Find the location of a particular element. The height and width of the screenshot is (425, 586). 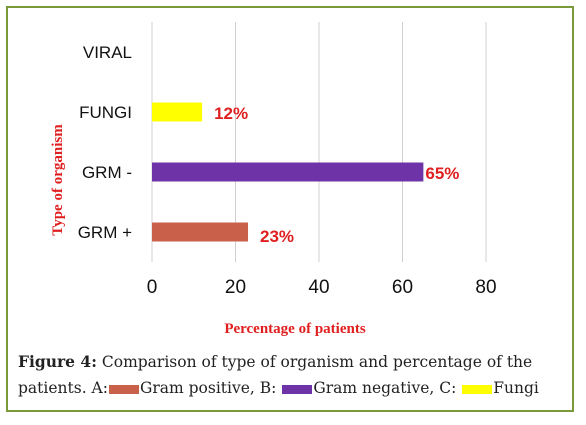

figure-label: Figure 4: is located at coordinates (57, 361).